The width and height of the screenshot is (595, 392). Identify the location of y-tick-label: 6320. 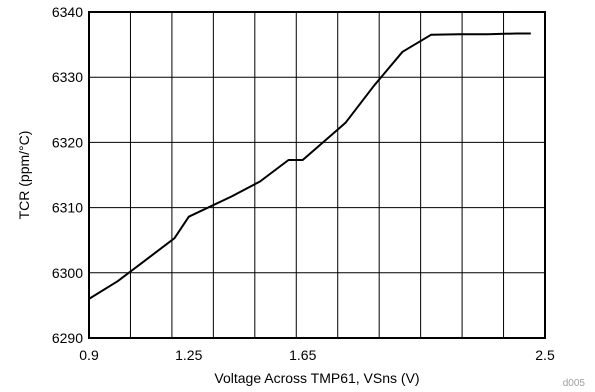
(67, 142).